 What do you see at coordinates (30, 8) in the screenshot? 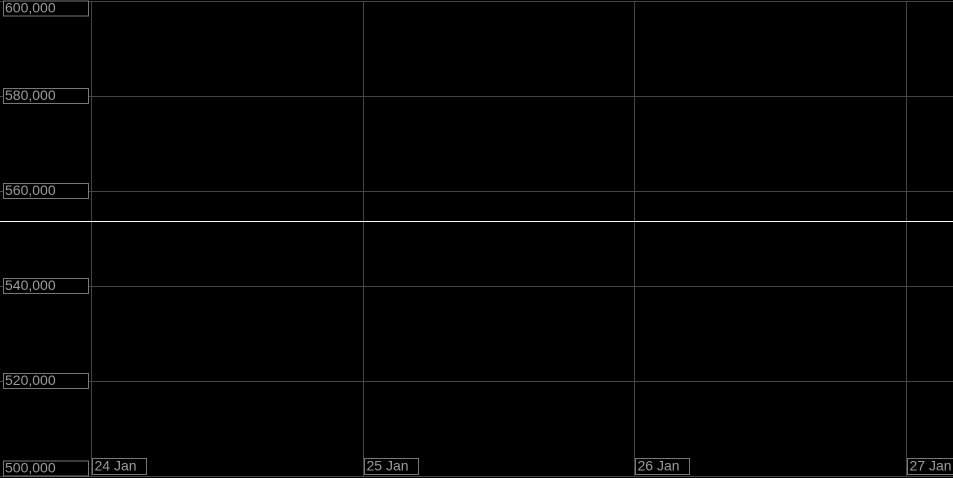
I see `y-tick-label: 600,000` at bounding box center [30, 8].